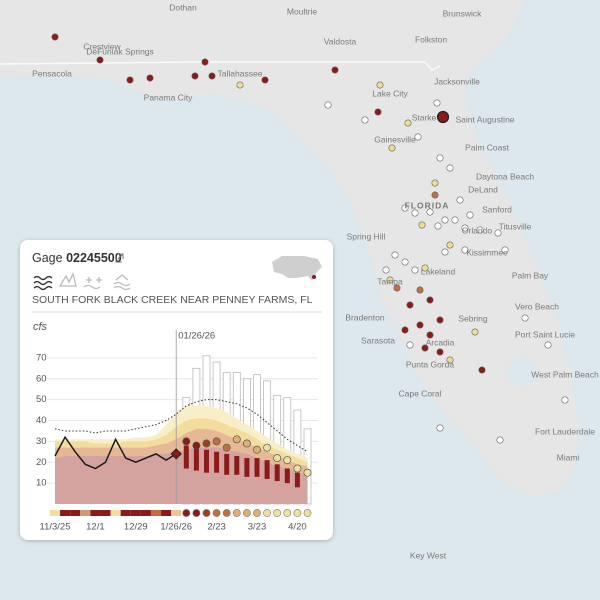 This screenshot has width=600, height=600. I want to click on city-label: Crestview, so click(102, 46).